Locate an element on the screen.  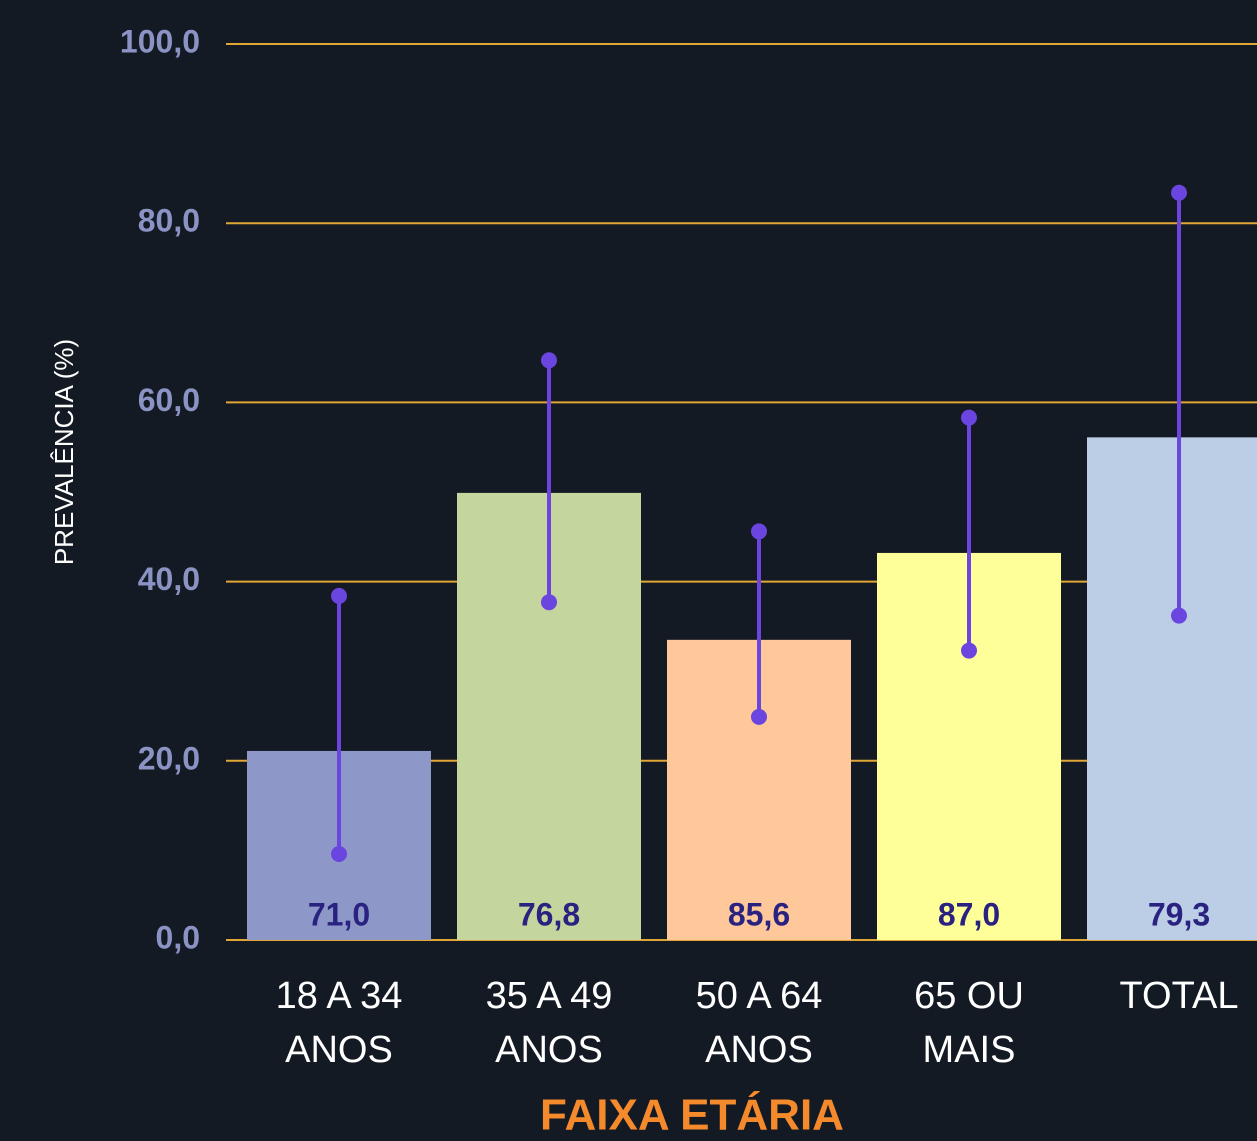
y-axis-label: PREVALÊNCIA (%) is located at coordinates (64, 452).